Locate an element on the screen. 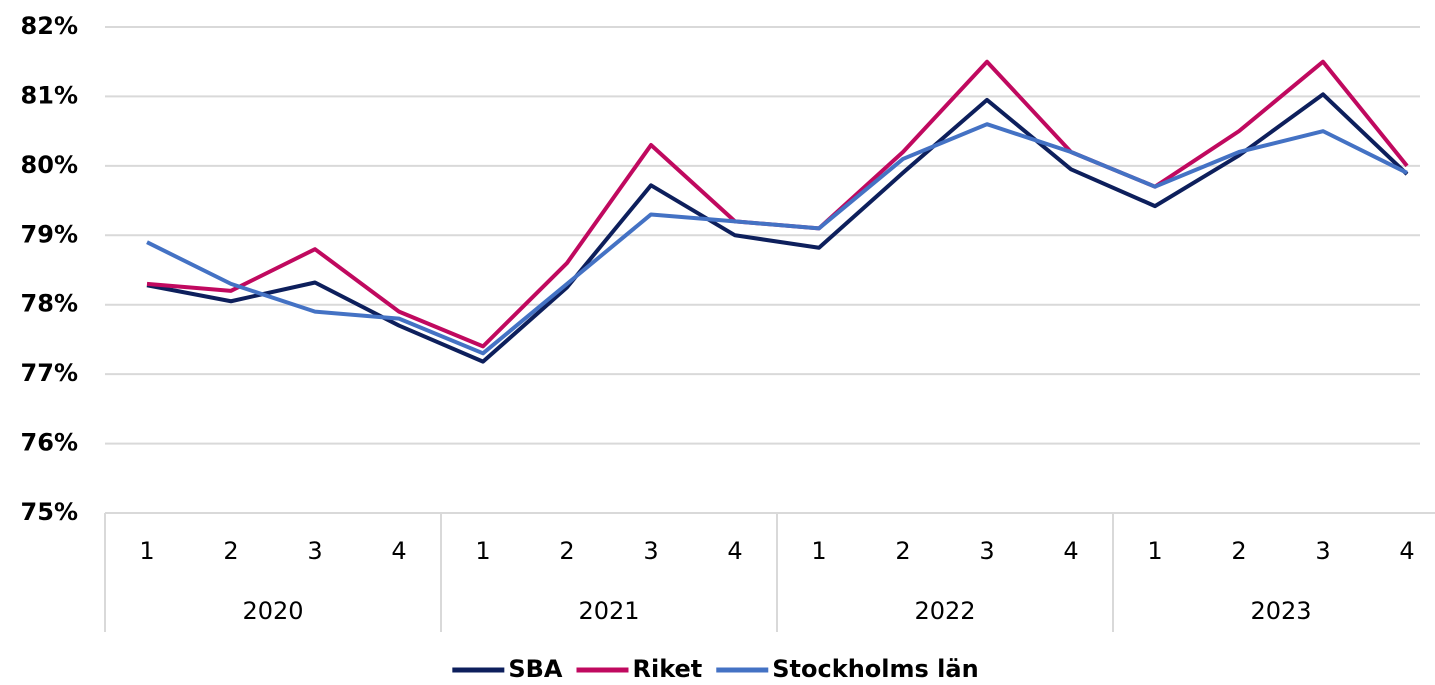 The width and height of the screenshot is (1435, 685). y-tick-label: 78% is located at coordinates (49, 304).